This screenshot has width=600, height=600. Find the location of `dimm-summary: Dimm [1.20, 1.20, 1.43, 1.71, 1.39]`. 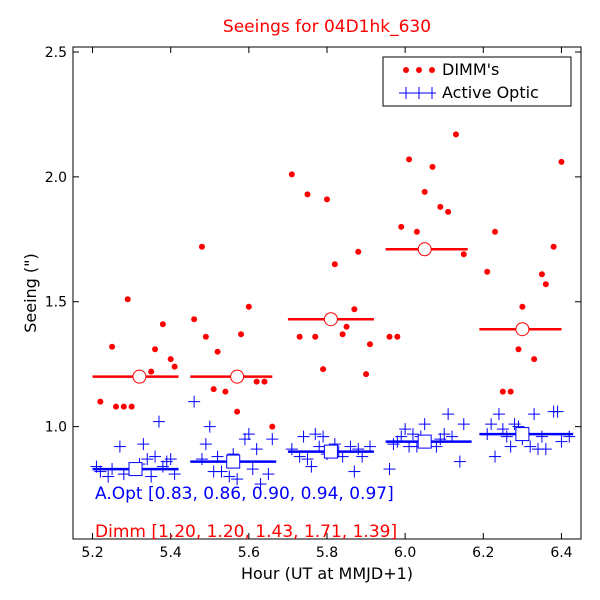

dimm-summary: Dimm [1.20, 1.20, 1.43, 1.71, 1.39] is located at coordinates (246, 532).